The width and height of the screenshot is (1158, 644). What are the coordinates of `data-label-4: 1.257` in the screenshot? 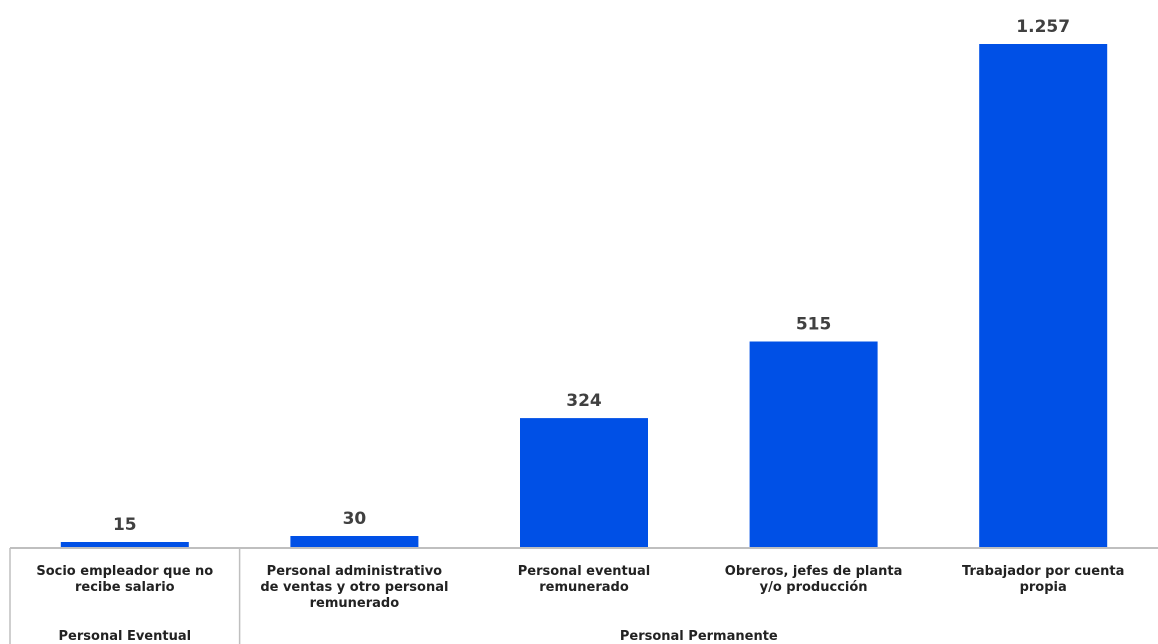 It's located at (1043, 27).